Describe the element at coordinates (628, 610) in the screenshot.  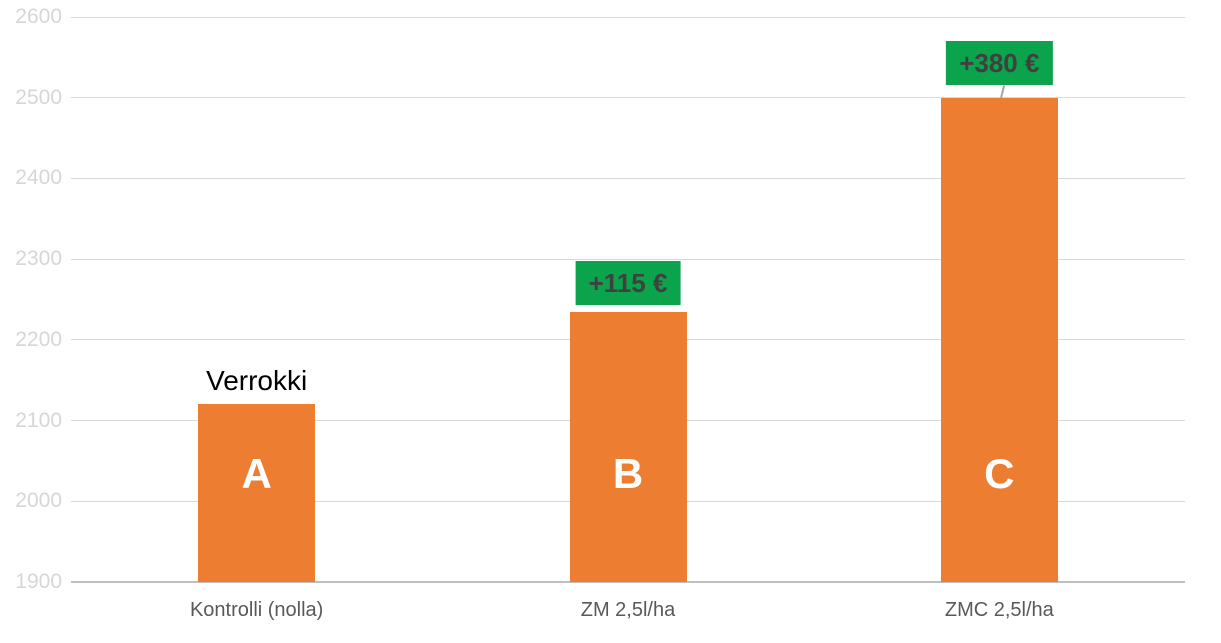
I see `xtick-label: ZM 2,5l/ha` at that location.